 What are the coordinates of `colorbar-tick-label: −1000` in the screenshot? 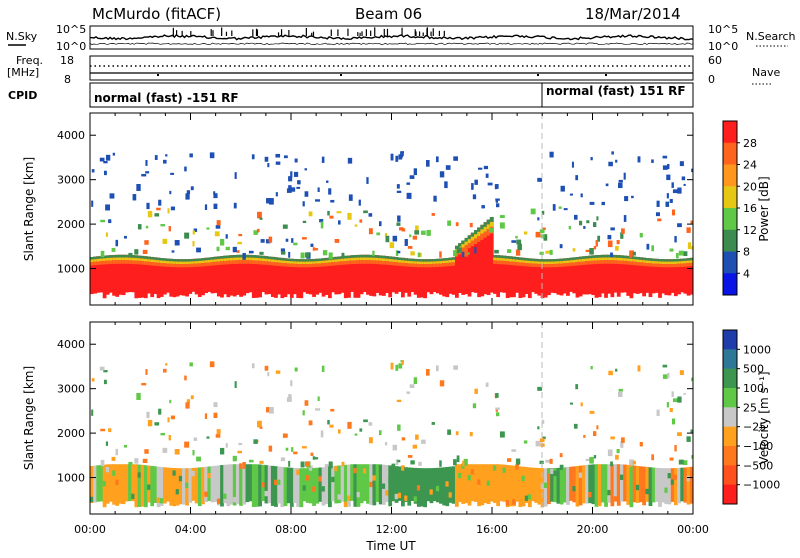 It's located at (761, 485).